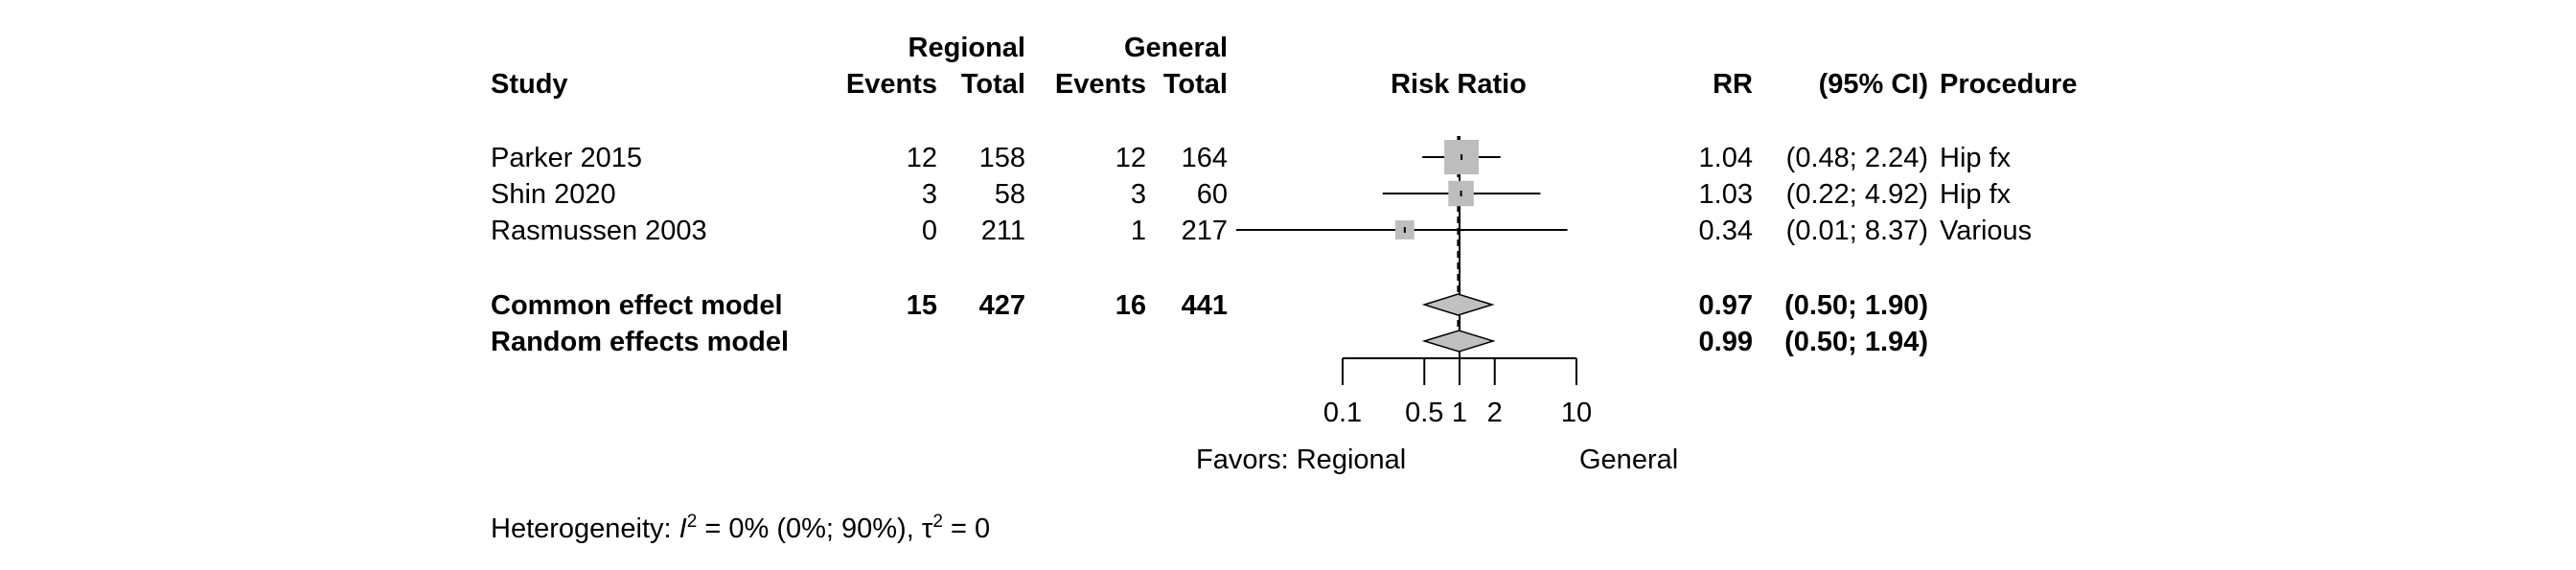 The width and height of the screenshot is (2576, 570). I want to click on events-regional: 3, so click(929, 194).